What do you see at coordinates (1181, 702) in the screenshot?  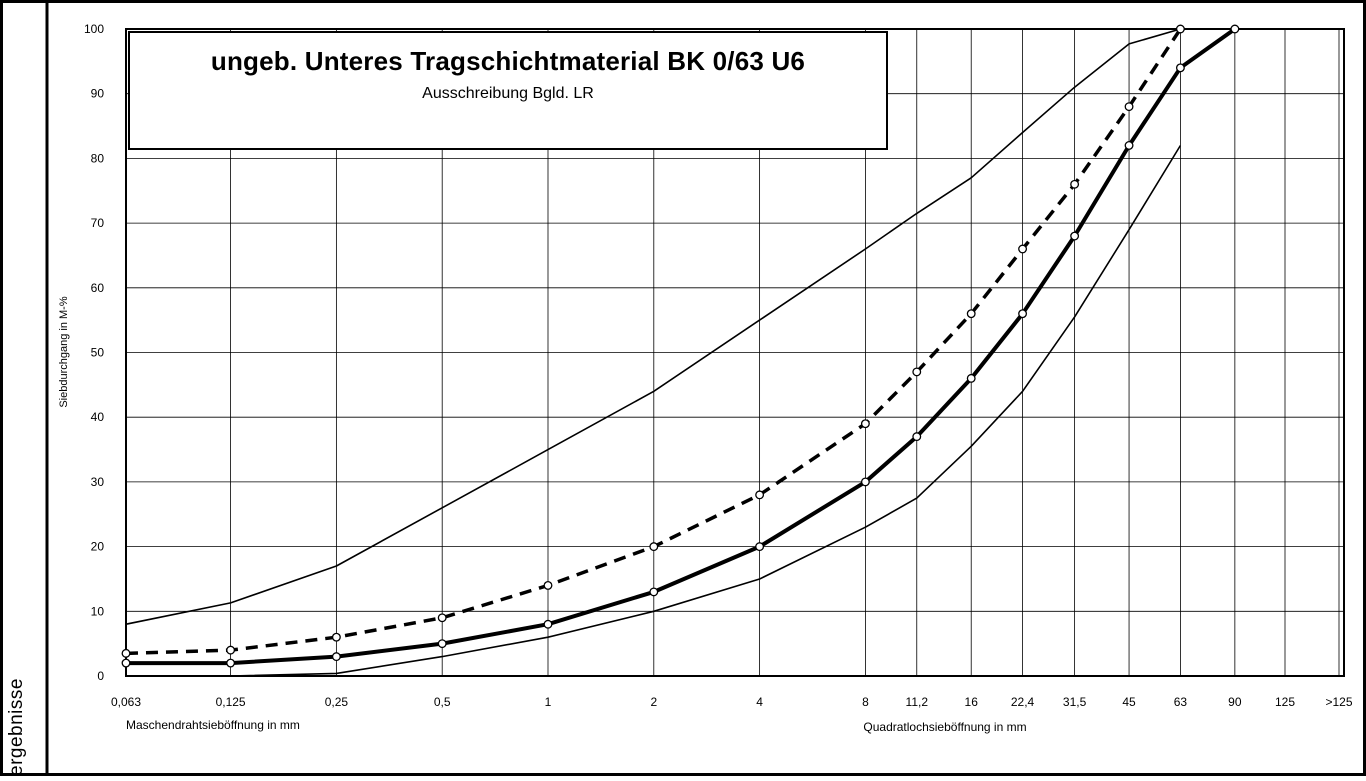 I see `x-tick-label: 63` at bounding box center [1181, 702].